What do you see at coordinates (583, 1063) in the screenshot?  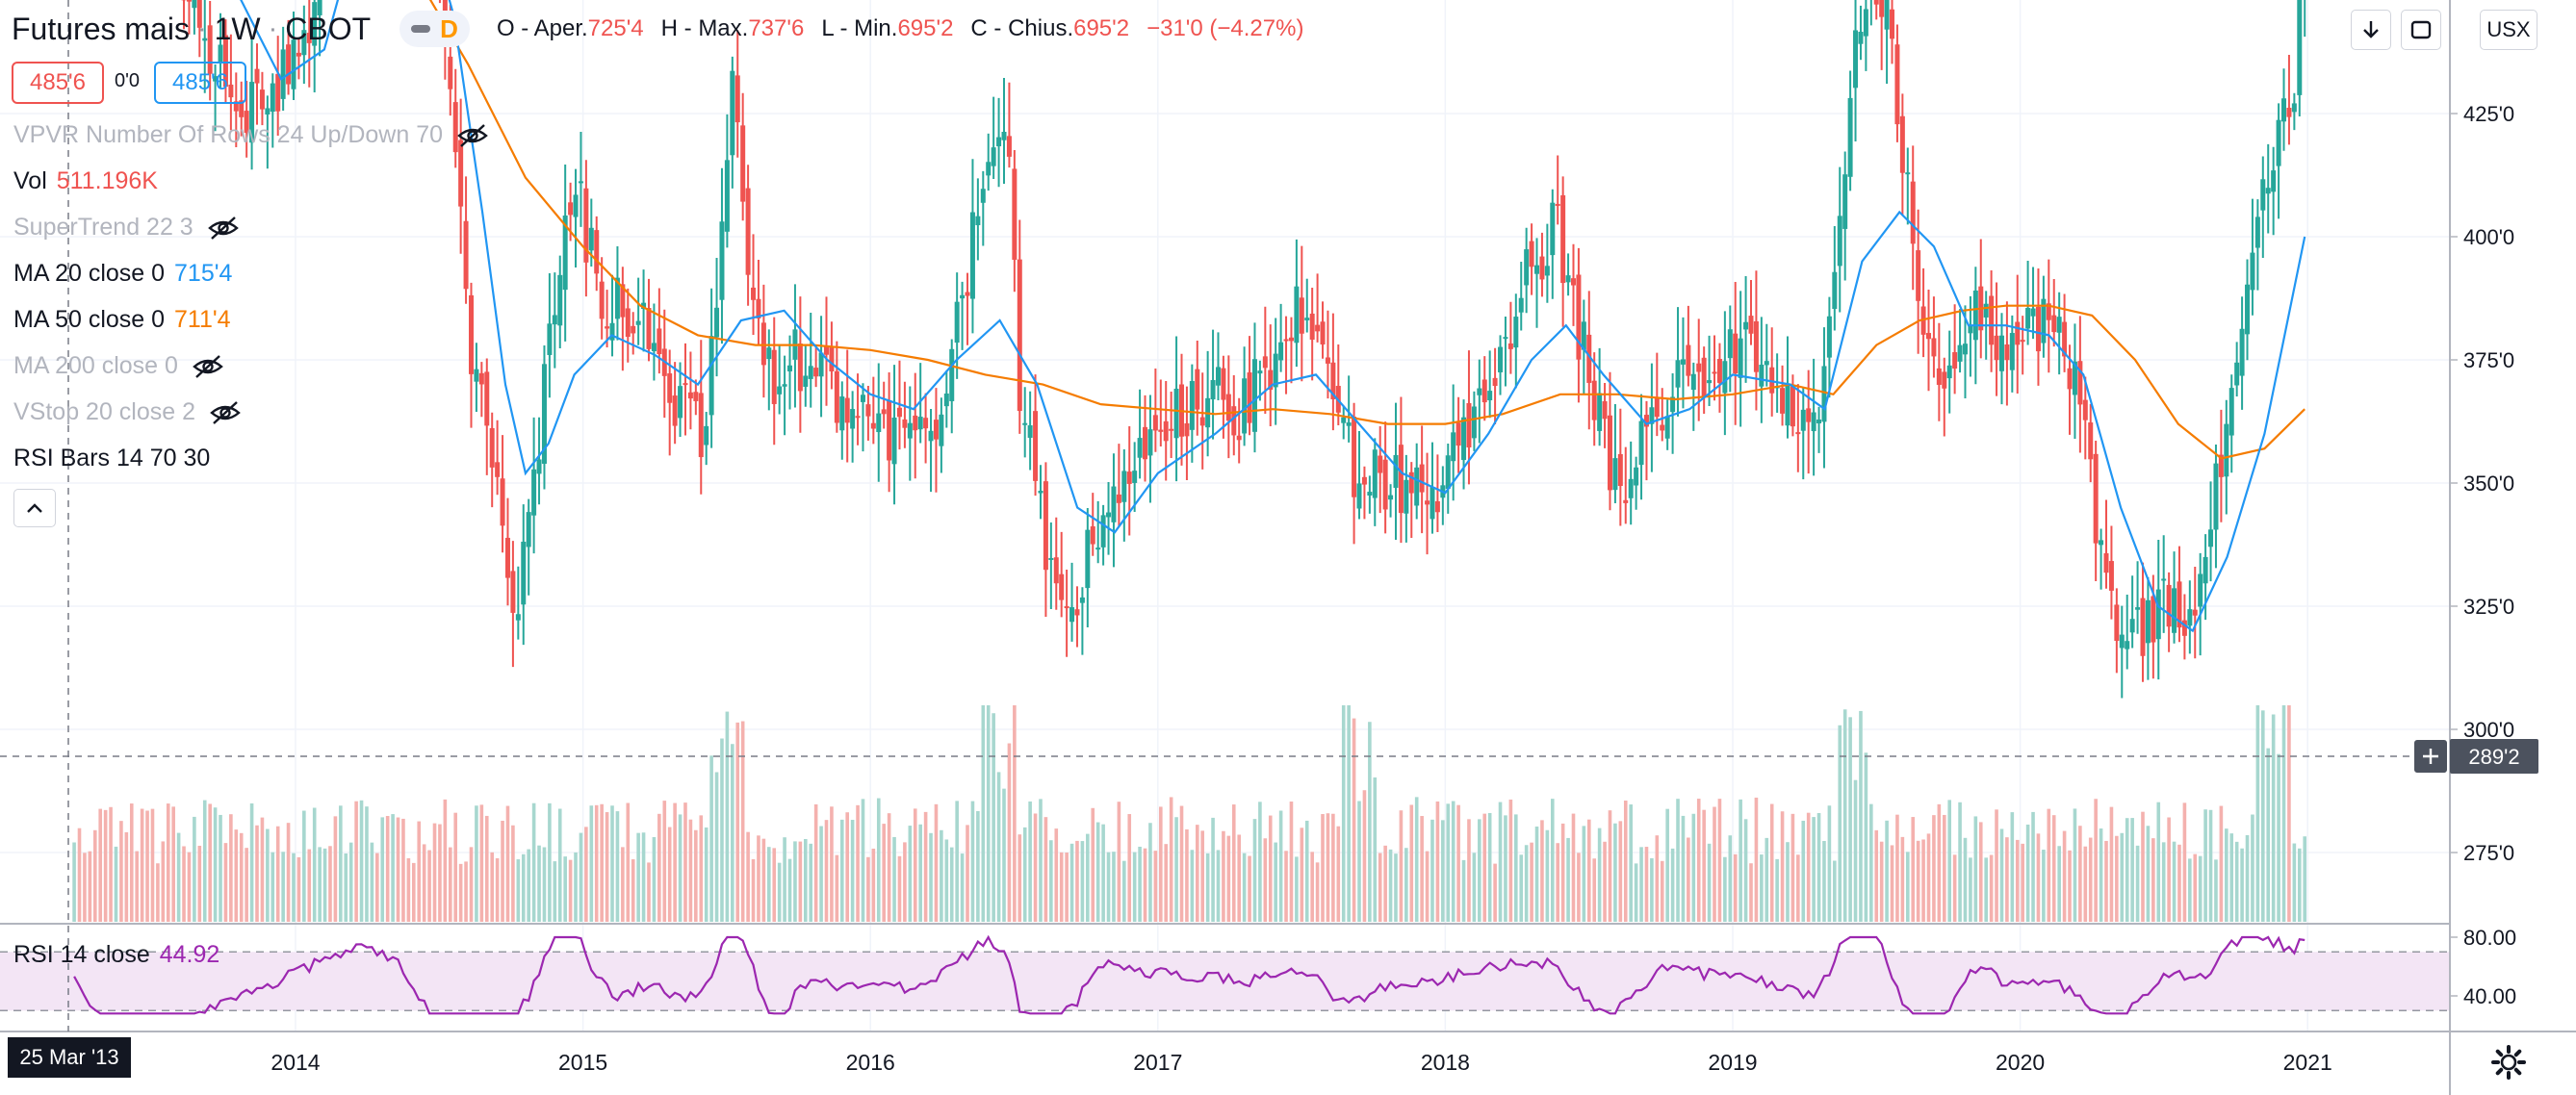 I see `time-tick-label: 2015` at bounding box center [583, 1063].